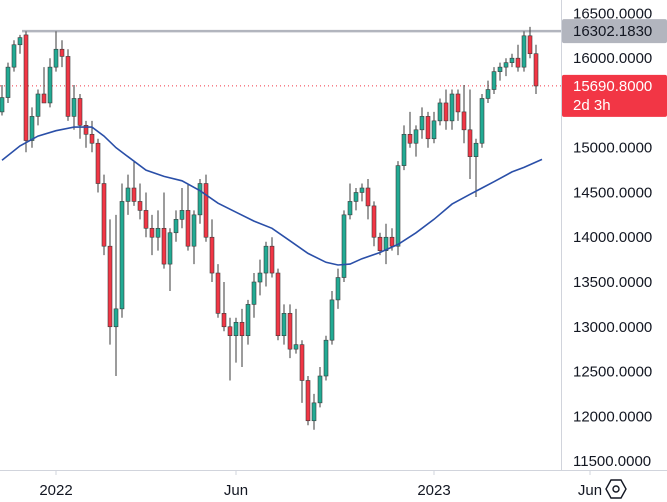 This screenshot has width=667, height=502. Describe the element at coordinates (614, 95) in the screenshot. I see `current-price-tag: 15690.8000 2d 3h` at that location.